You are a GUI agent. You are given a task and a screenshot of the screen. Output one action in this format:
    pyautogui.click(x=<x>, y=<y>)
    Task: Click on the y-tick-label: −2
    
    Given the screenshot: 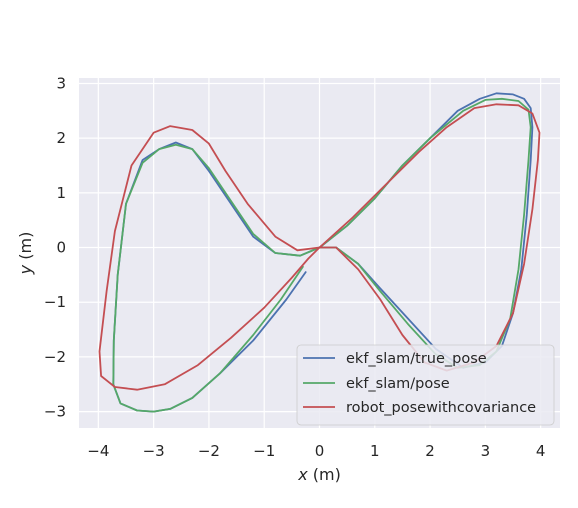 What is the action you would take?
    pyautogui.click(x=55, y=357)
    